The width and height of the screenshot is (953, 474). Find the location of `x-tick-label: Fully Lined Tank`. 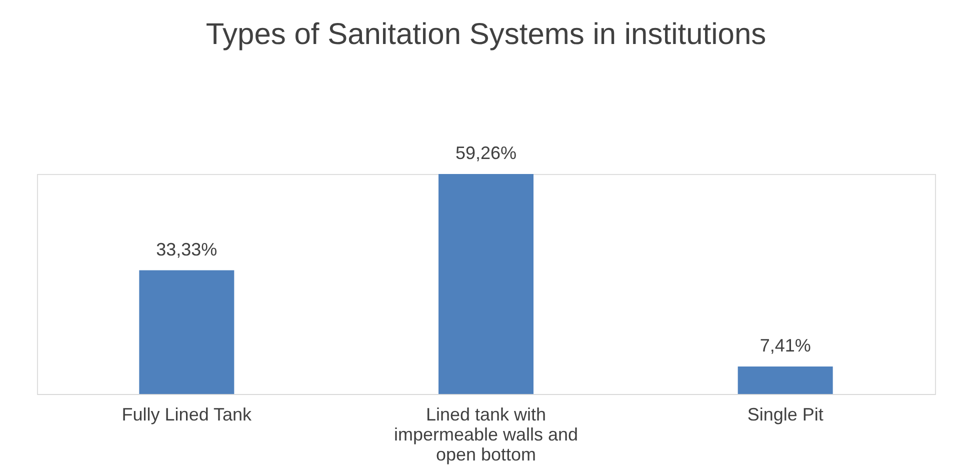

x-tick-label: Fully Lined Tank is located at coordinates (187, 414).